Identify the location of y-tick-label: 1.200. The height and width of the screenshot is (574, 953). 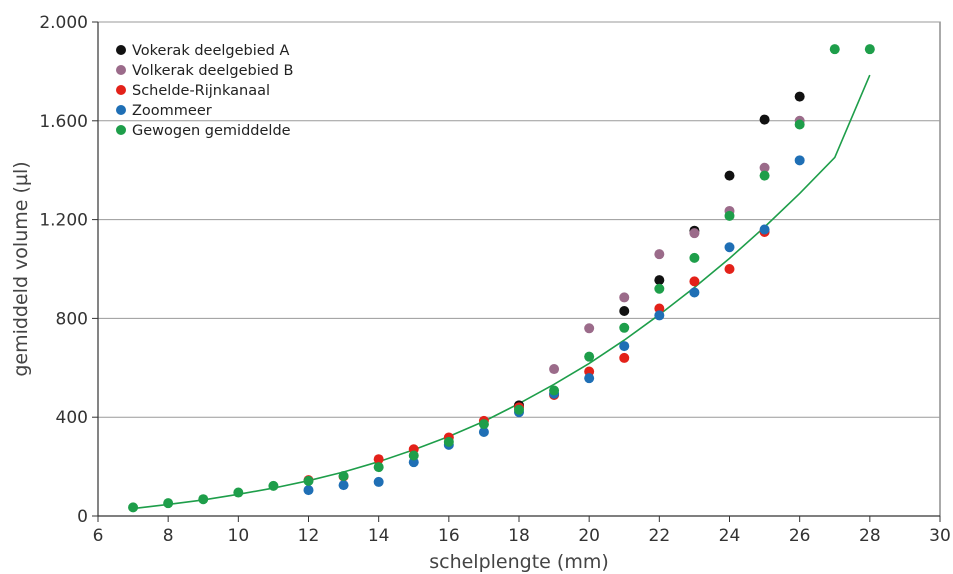
(63, 221).